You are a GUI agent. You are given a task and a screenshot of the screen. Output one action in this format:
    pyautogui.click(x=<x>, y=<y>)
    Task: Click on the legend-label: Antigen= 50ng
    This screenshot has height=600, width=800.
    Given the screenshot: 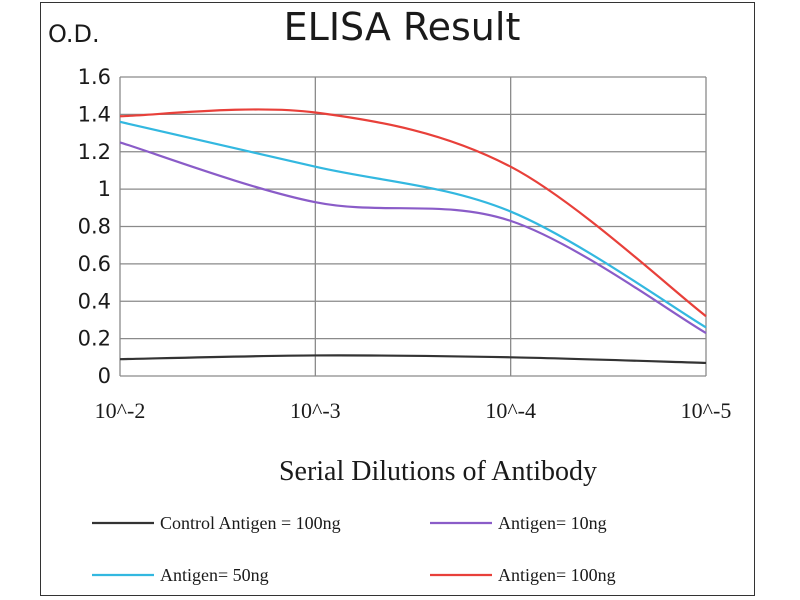 What is the action you would take?
    pyautogui.click(x=214, y=575)
    